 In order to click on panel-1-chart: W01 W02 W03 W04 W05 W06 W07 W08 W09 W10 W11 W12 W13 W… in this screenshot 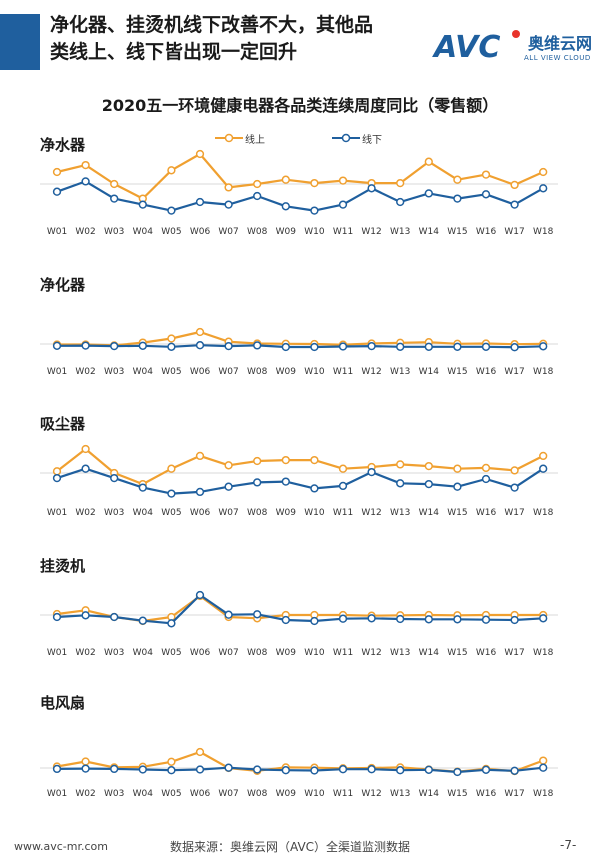, I will do `click(299, 352)`.